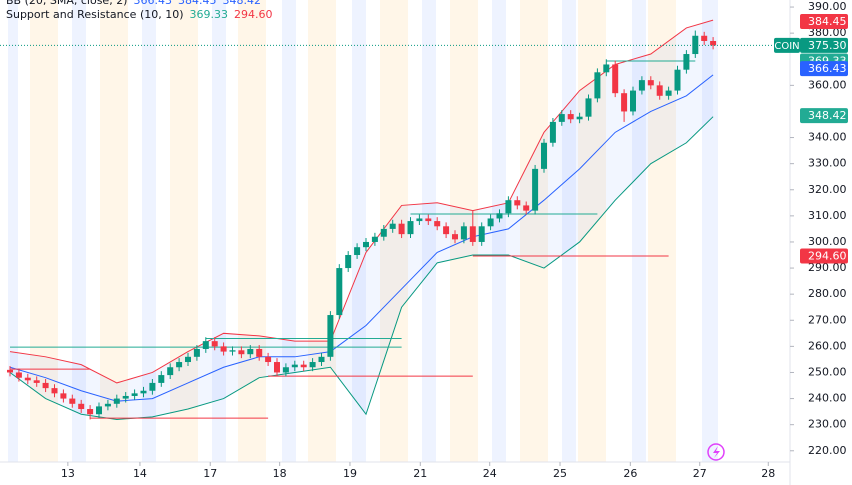 Image resolution: width=852 pixels, height=485 pixels. I want to click on y-tick-label: 260.00, so click(827, 345).